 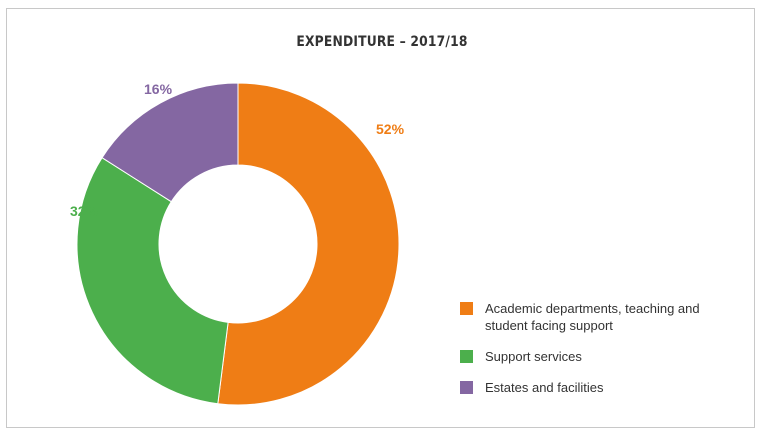 I want to click on legend-label-estates: Estates and facilities, so click(x=544, y=387).